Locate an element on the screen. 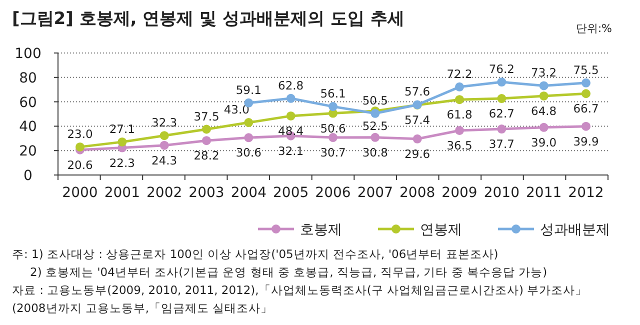 The width and height of the screenshot is (640, 325). y-tick-label: 20 is located at coordinates (28, 152).